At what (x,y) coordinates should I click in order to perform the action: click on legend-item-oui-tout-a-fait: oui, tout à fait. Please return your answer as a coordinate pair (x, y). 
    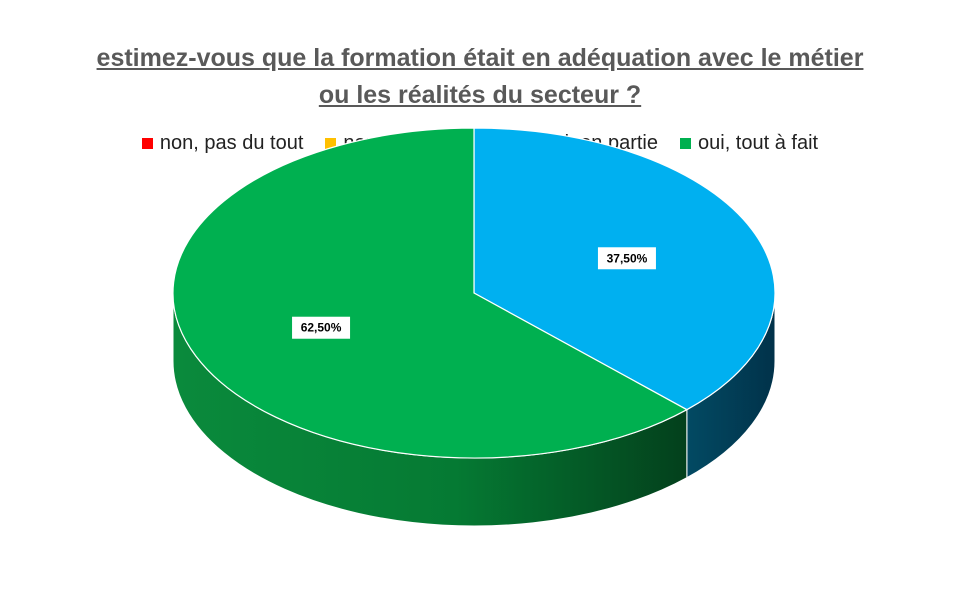
    Looking at the image, I should click on (749, 143).